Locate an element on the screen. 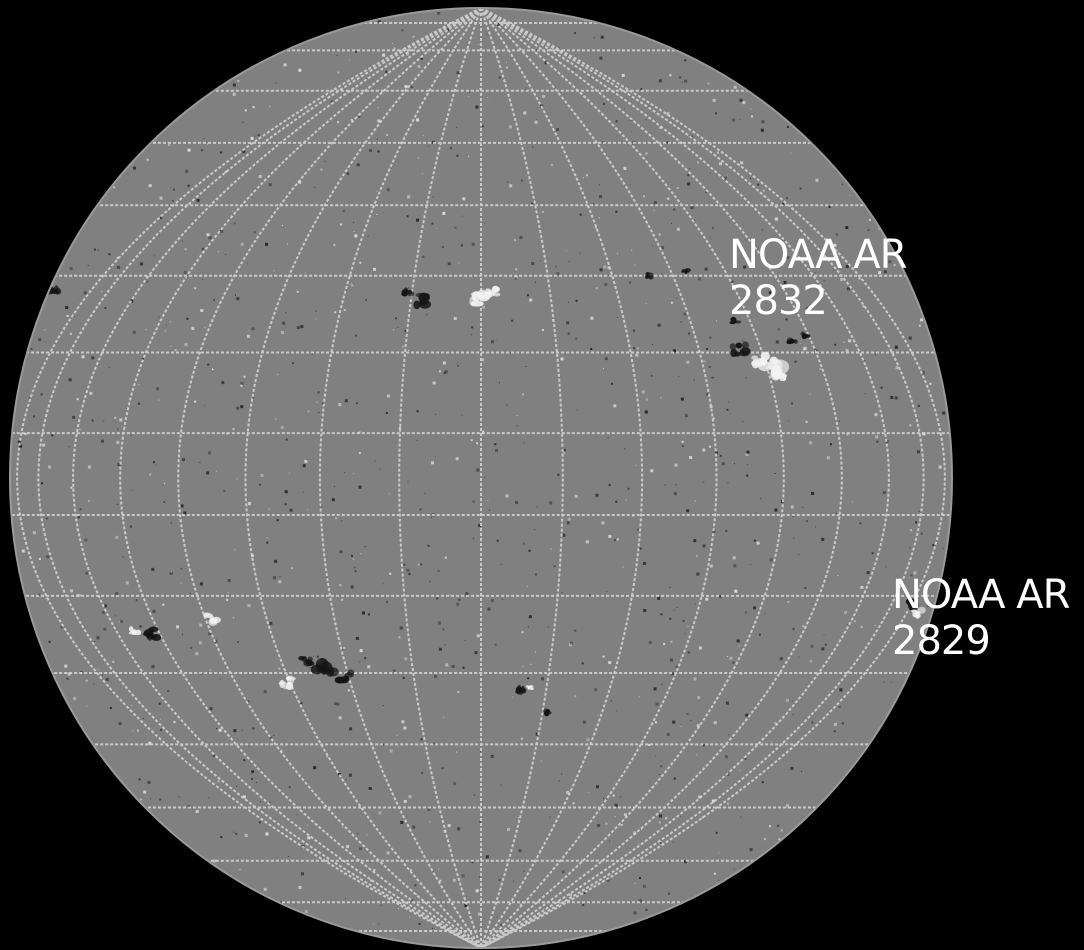 The width and height of the screenshot is (1084, 950). flux-concentration is located at coordinates (152, 633).